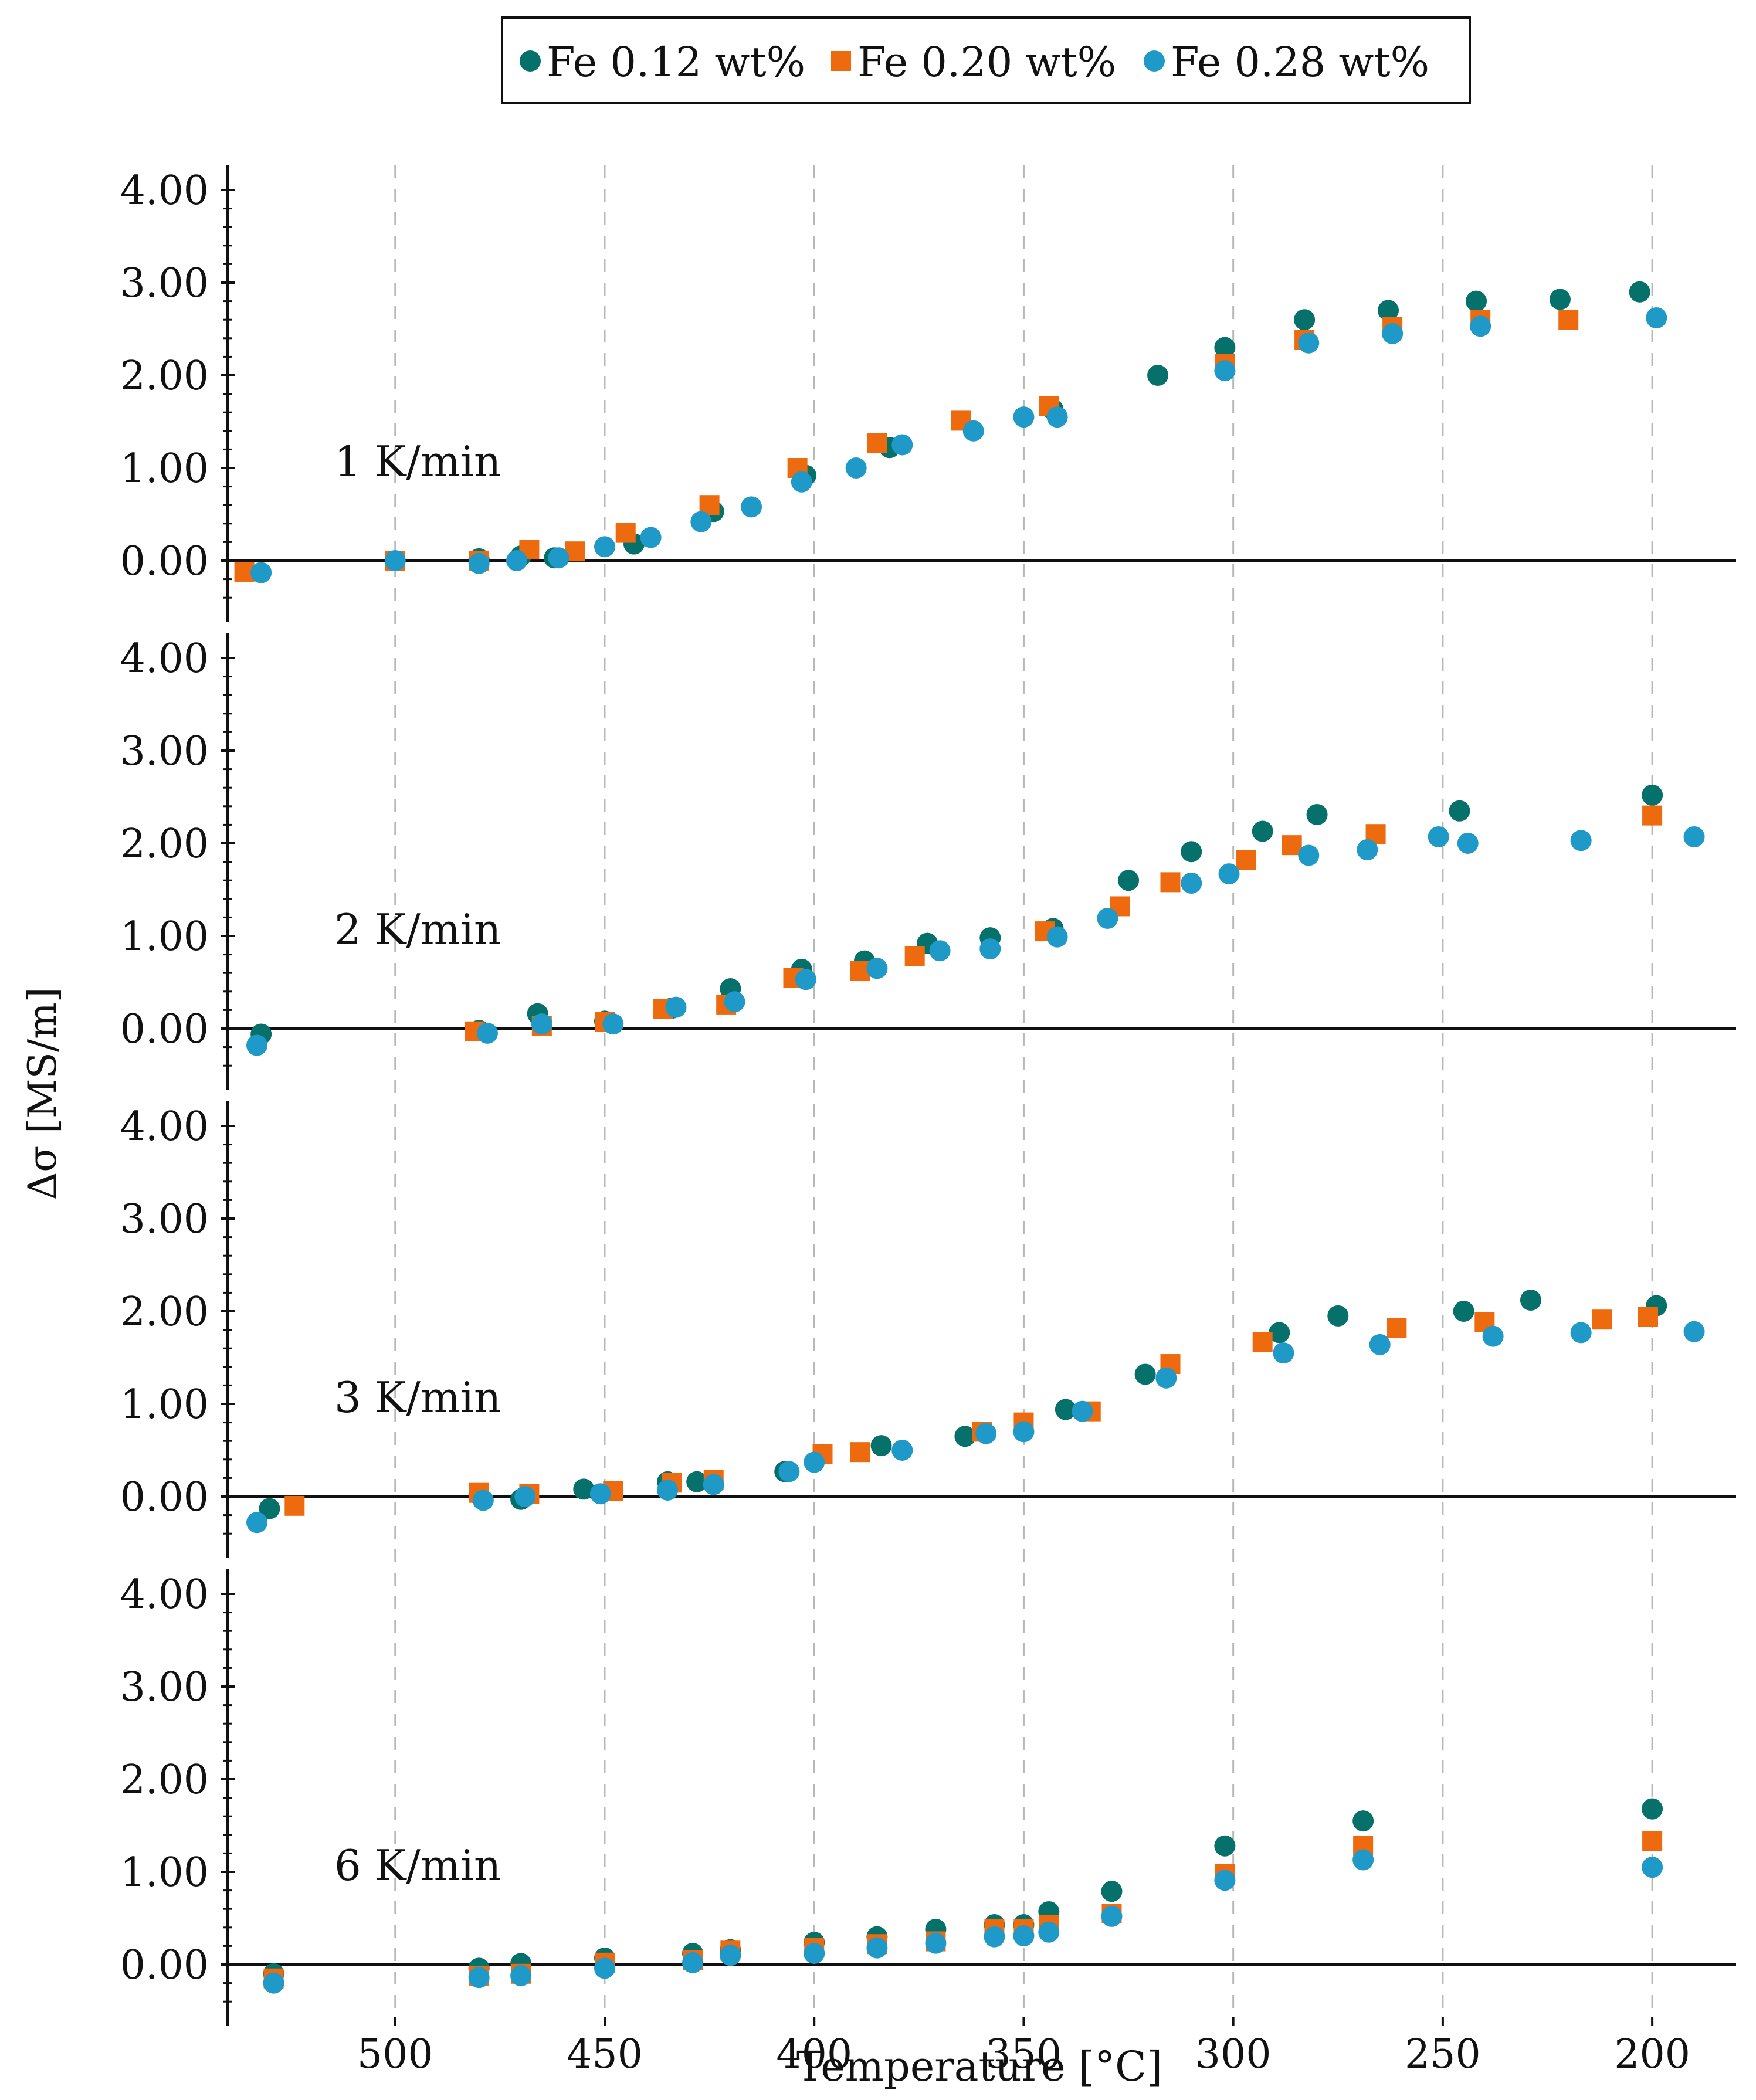  Describe the element at coordinates (1443, 2054) in the screenshot. I see `x-tick-label: 250` at that location.